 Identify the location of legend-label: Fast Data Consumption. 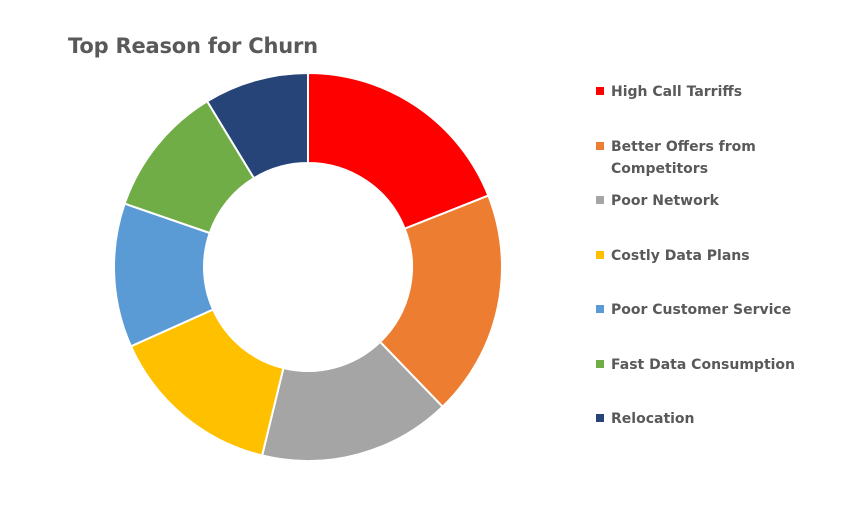
(703, 365).